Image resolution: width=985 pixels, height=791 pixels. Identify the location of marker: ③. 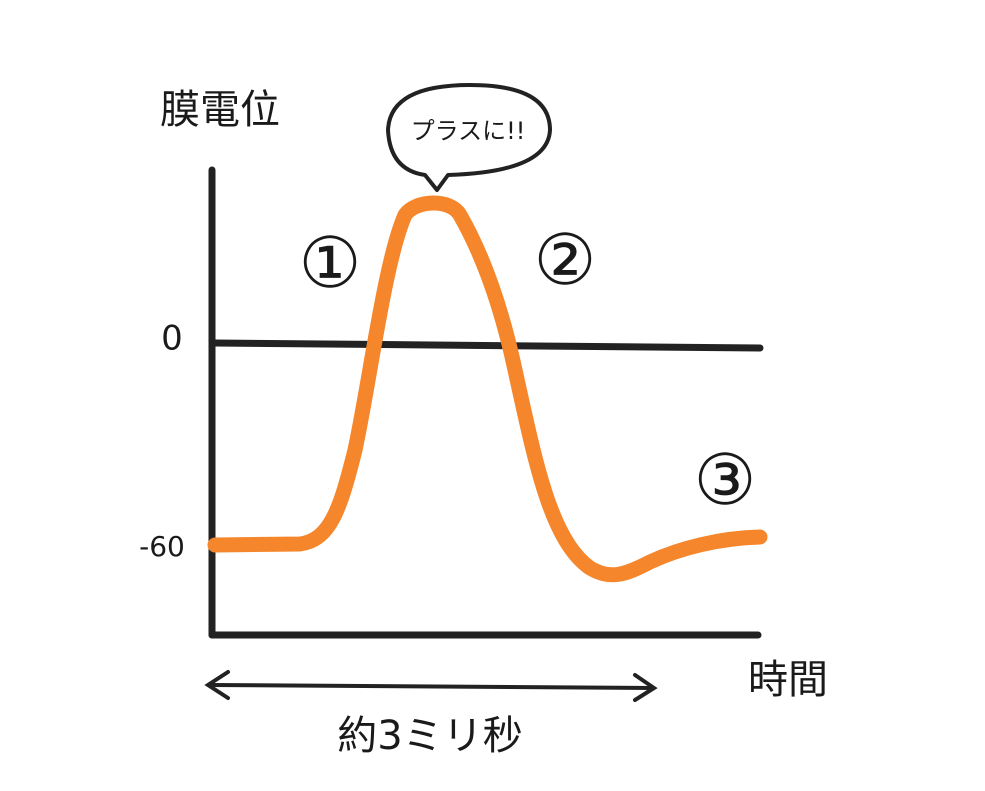
(725, 480).